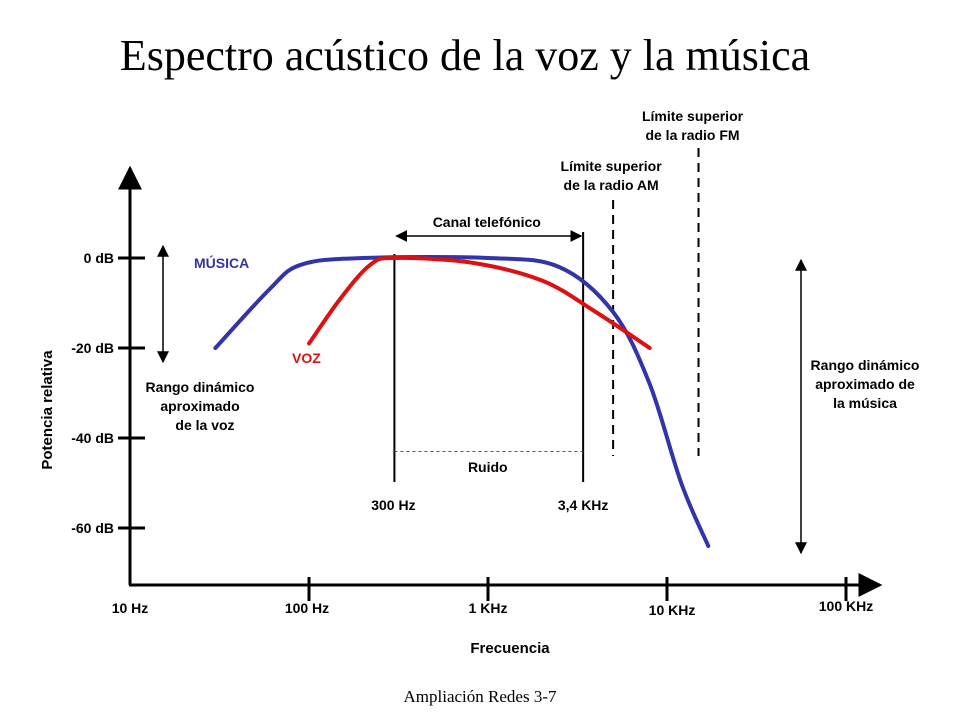  What do you see at coordinates (865, 403) in the screenshot?
I see `rango-musica-line3: la música` at bounding box center [865, 403].